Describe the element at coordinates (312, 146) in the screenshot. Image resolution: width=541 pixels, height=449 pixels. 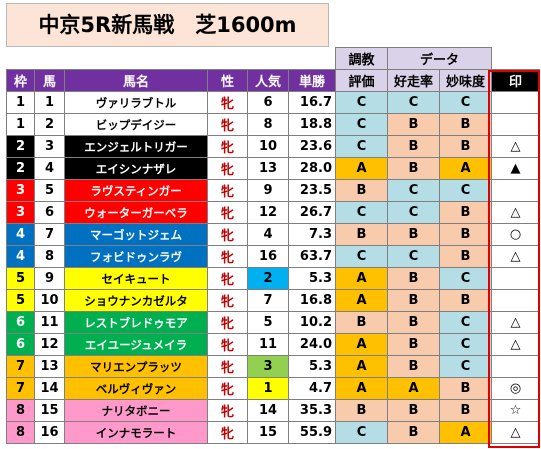
I see `odds-cell: 23.6` at that location.